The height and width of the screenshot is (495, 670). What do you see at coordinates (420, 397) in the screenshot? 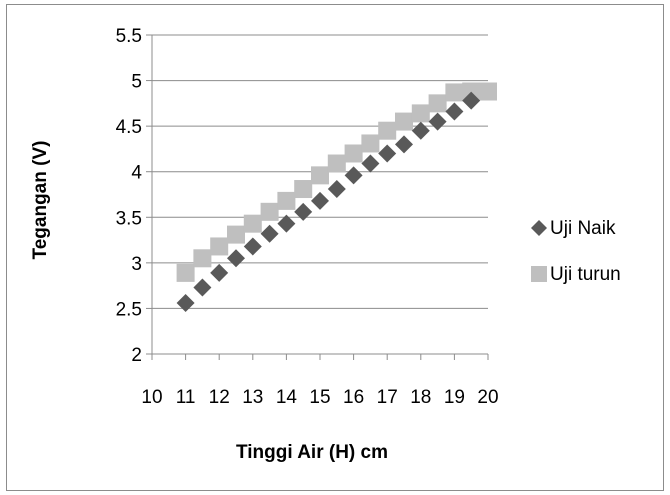
I see `x-tick-label-18: 18` at bounding box center [420, 397].